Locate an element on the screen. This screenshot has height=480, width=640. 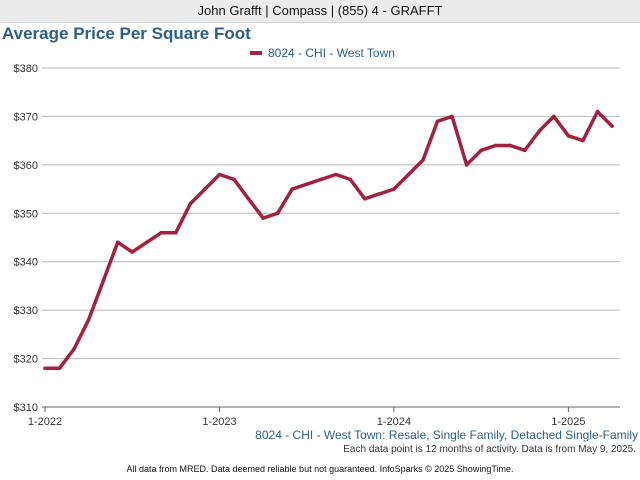
y-tick-label: $330 is located at coordinates (26, 311).